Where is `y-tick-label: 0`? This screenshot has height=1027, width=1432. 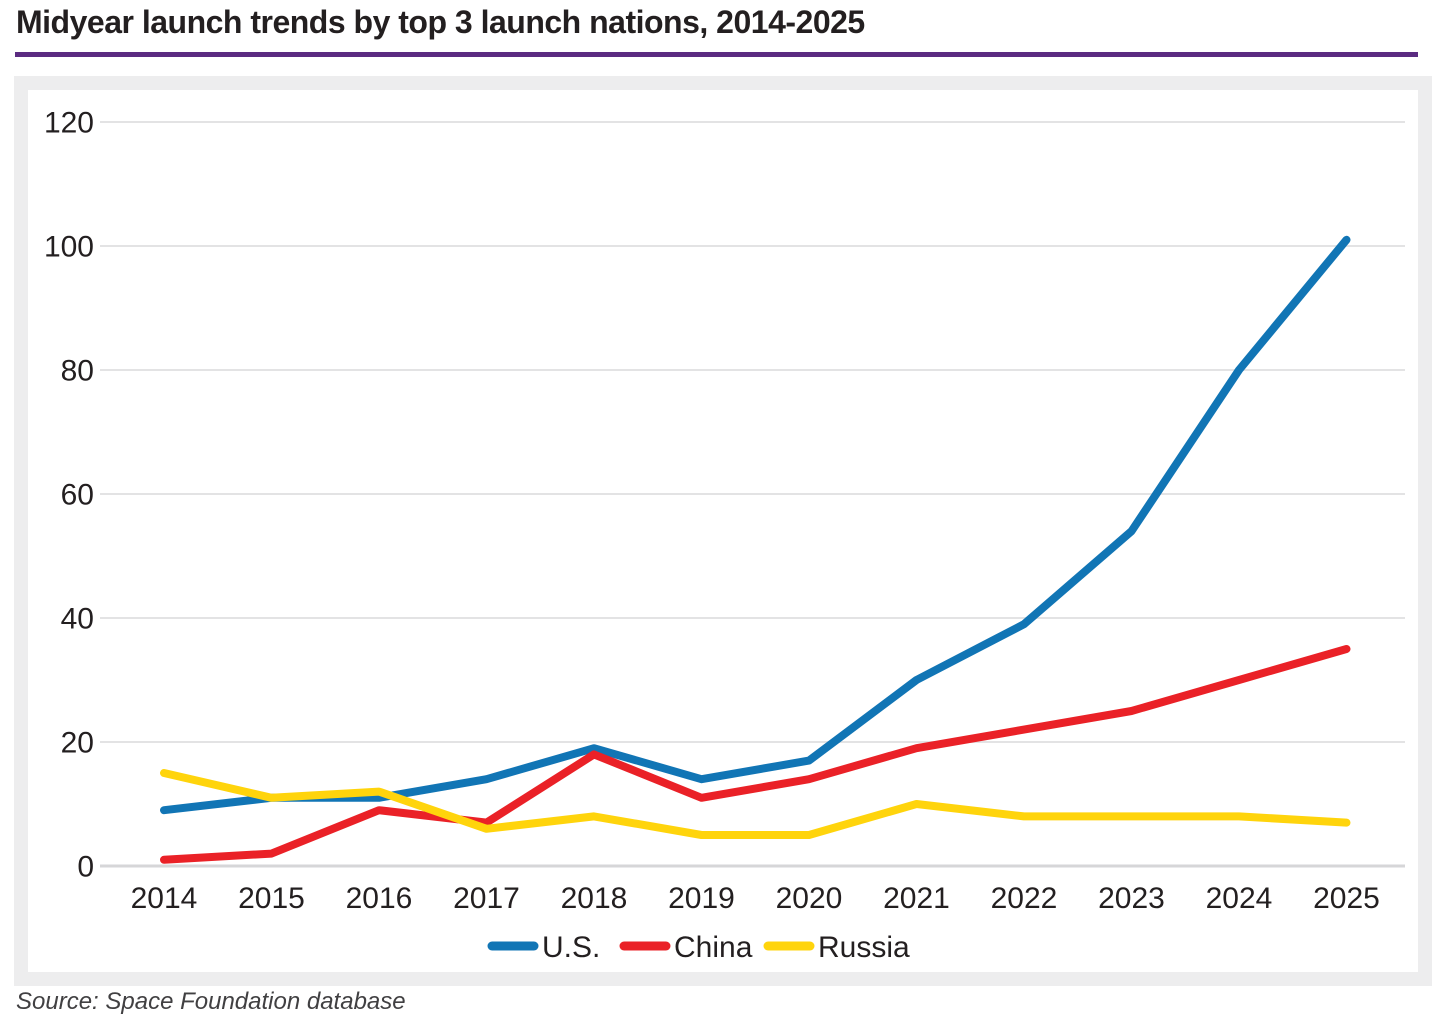 y-tick-label: 0 is located at coordinates (85, 867).